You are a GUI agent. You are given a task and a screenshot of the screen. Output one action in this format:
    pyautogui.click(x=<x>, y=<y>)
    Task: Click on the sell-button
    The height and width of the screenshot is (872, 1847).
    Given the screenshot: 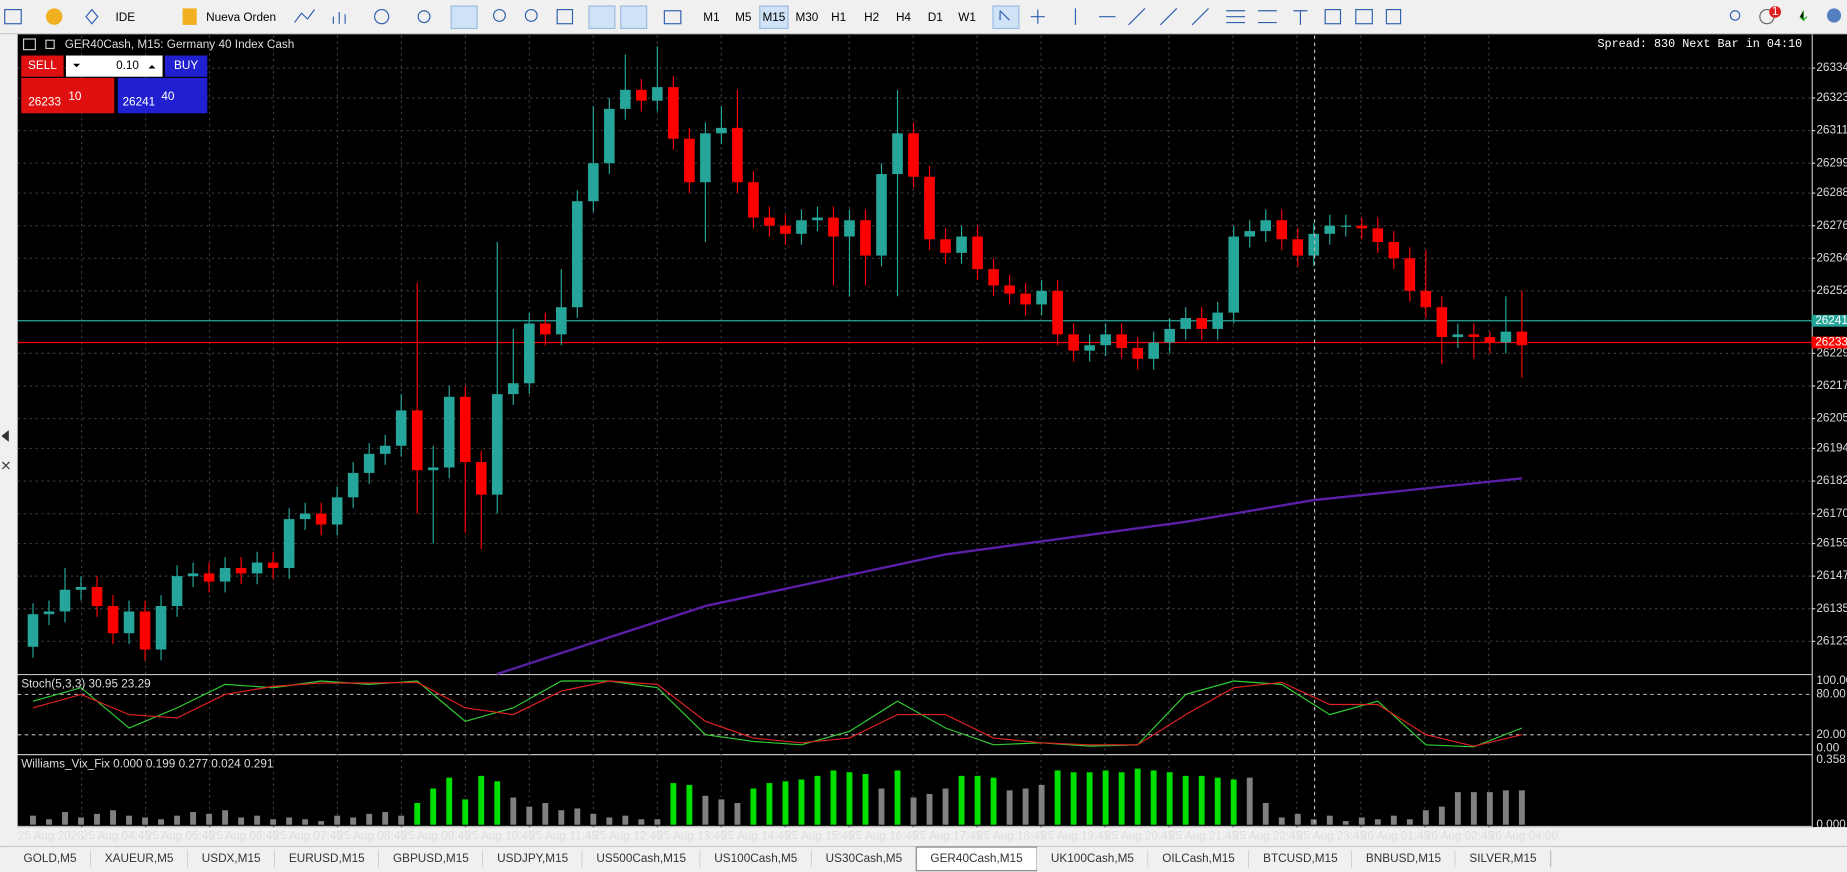 What is the action you would take?
    pyautogui.click(x=42, y=66)
    